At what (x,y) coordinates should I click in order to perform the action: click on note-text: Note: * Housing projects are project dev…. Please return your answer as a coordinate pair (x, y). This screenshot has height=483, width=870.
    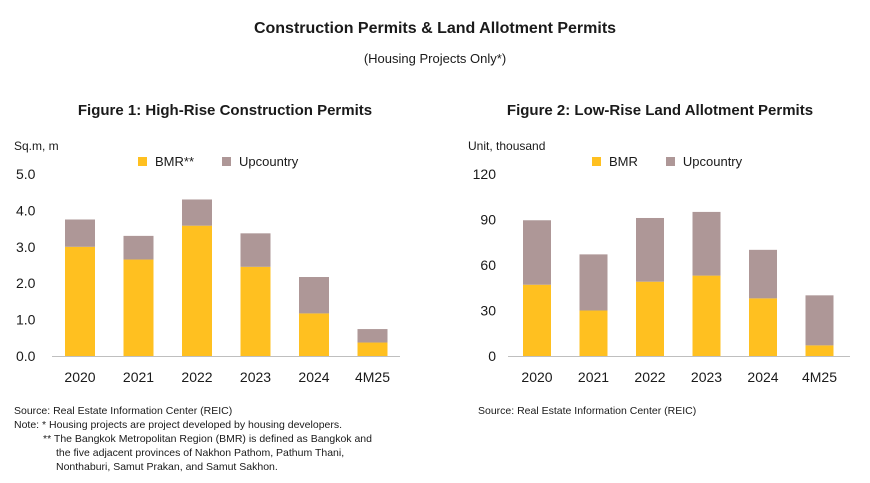
    Looking at the image, I should click on (178, 425).